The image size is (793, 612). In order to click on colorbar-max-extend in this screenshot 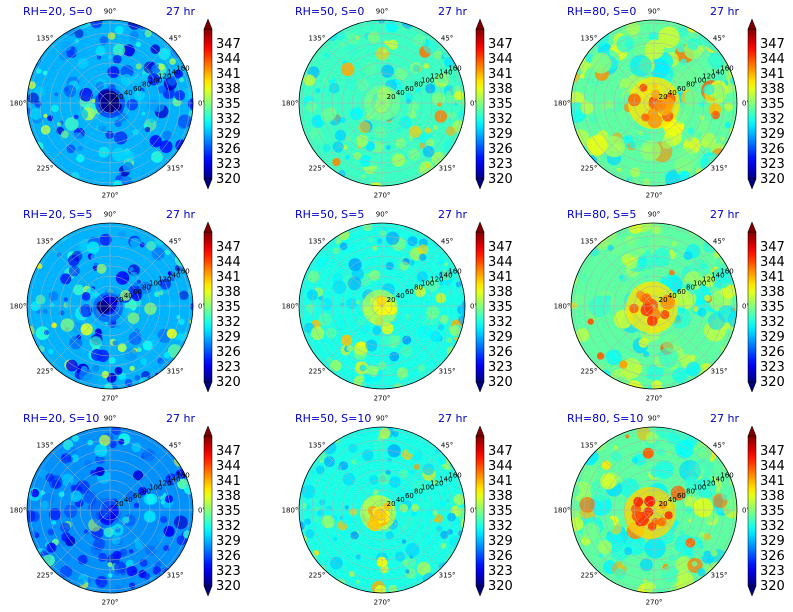, I will do `click(480, 227)`.